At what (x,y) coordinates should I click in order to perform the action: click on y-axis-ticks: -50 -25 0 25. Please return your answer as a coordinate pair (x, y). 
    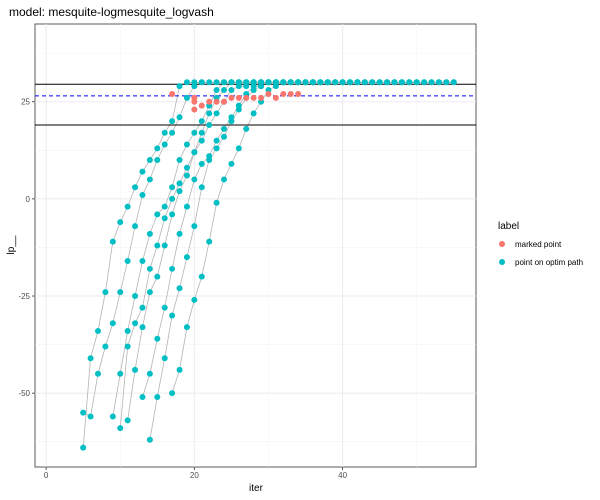
    Looking at the image, I should click on (26, 248).